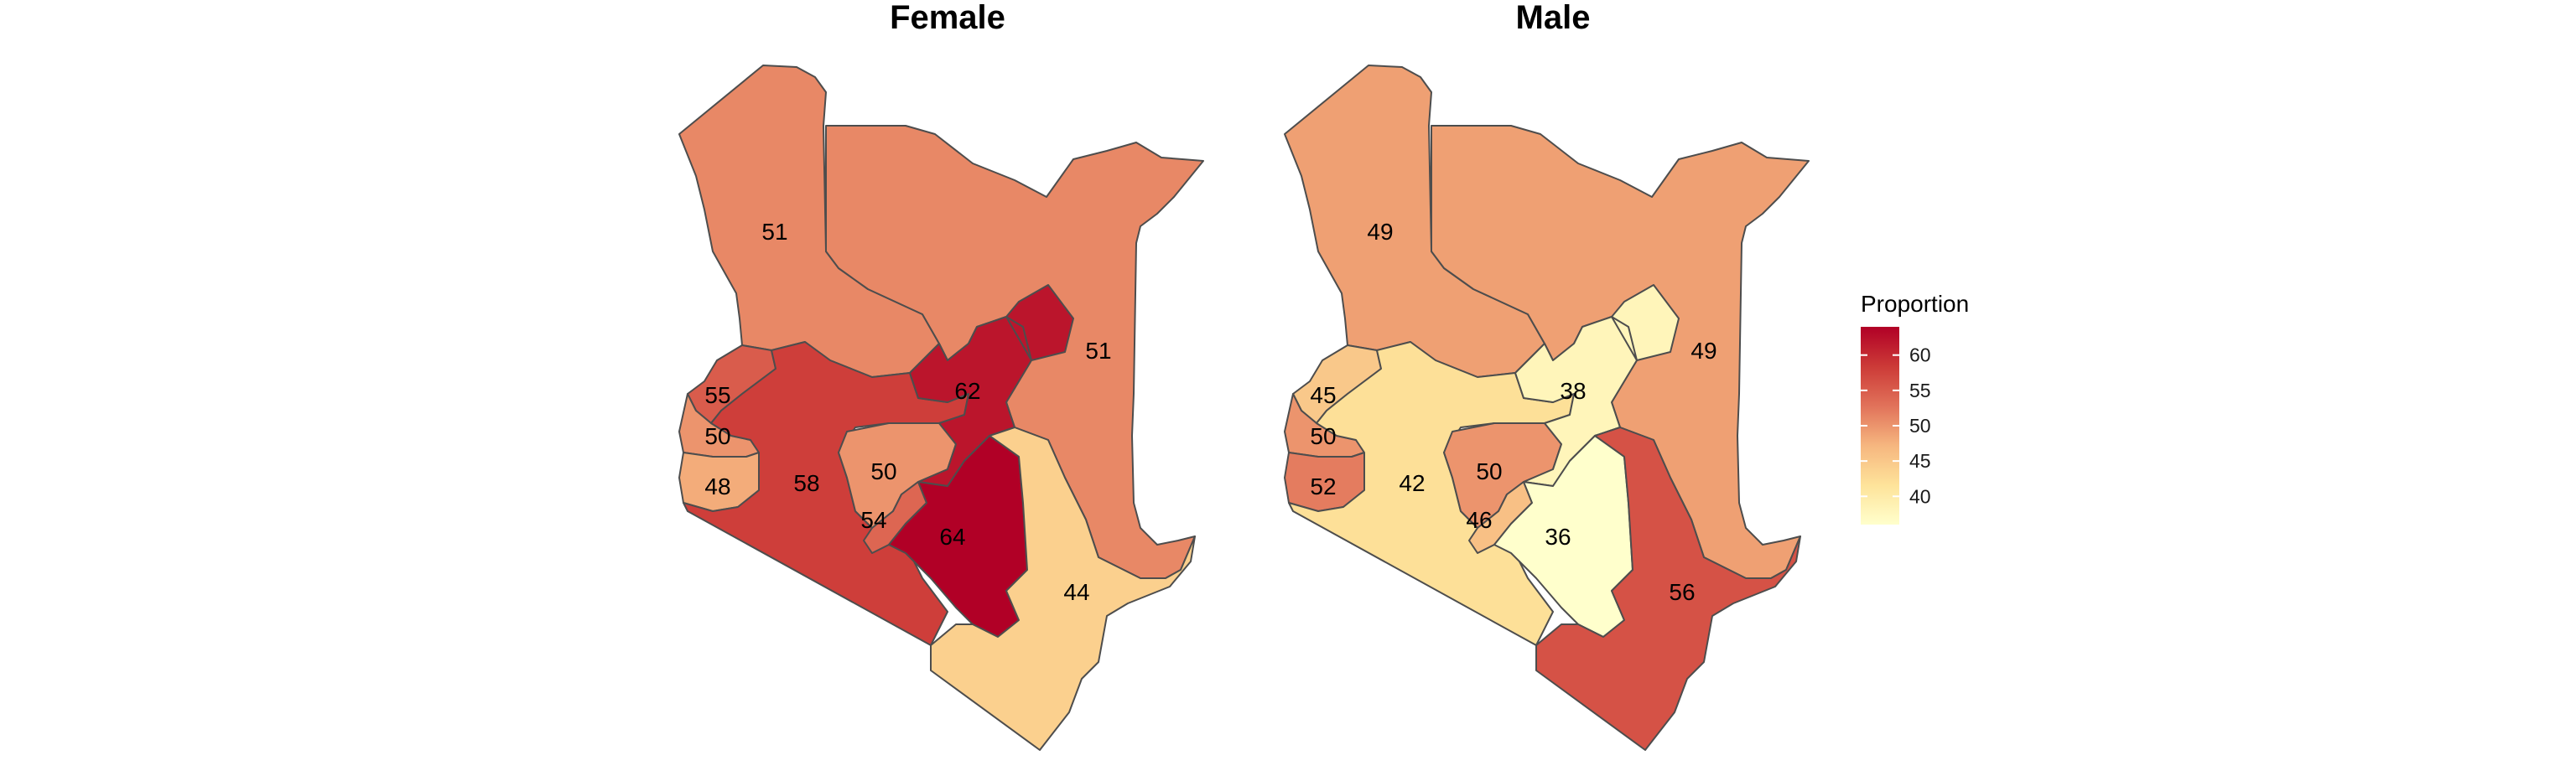 The height and width of the screenshot is (776, 2576). I want to click on label-female-central: 50, so click(883, 471).